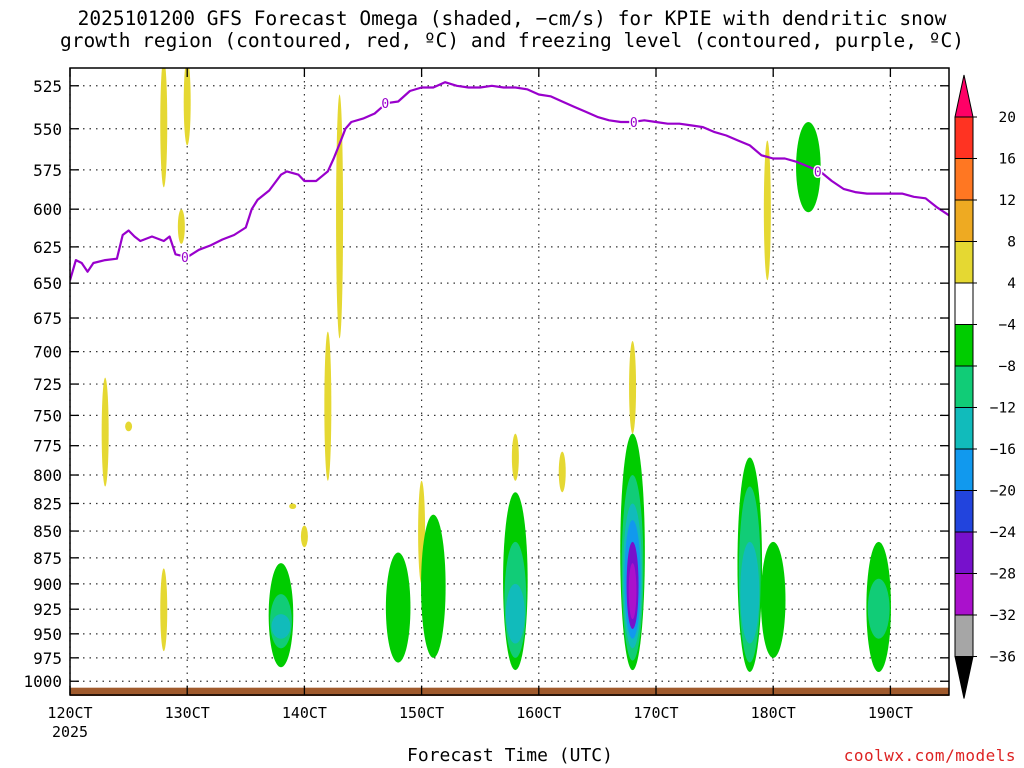 This screenshot has height=768, width=1024. I want to click on colorbar-label: −4, so click(1008, 326).